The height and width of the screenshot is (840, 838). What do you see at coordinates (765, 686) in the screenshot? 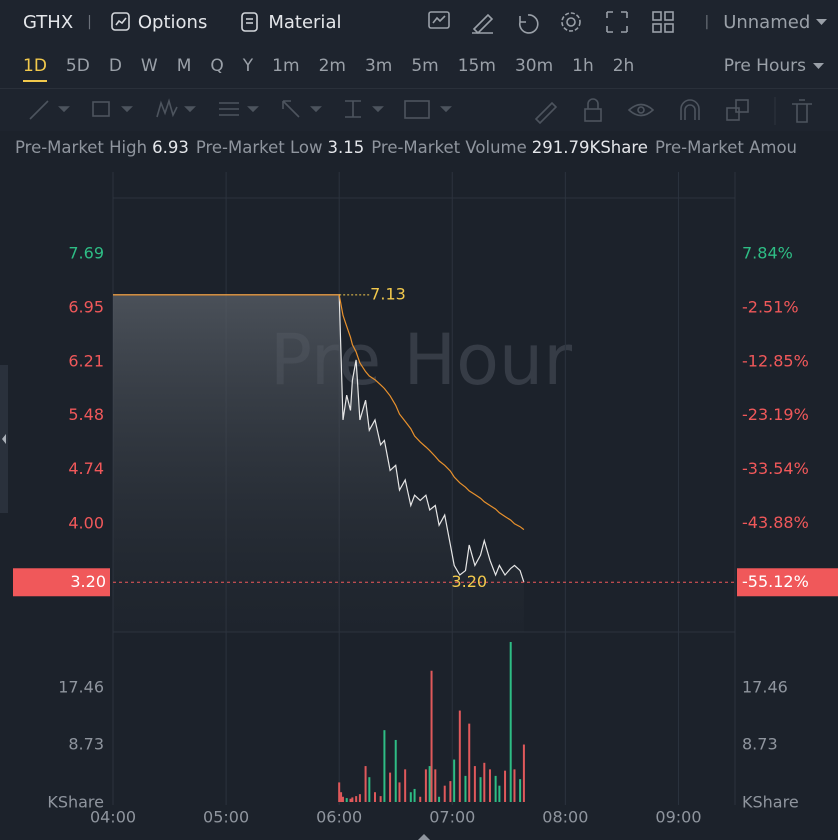
I see `y2-tick-label: 17.46` at bounding box center [765, 686].